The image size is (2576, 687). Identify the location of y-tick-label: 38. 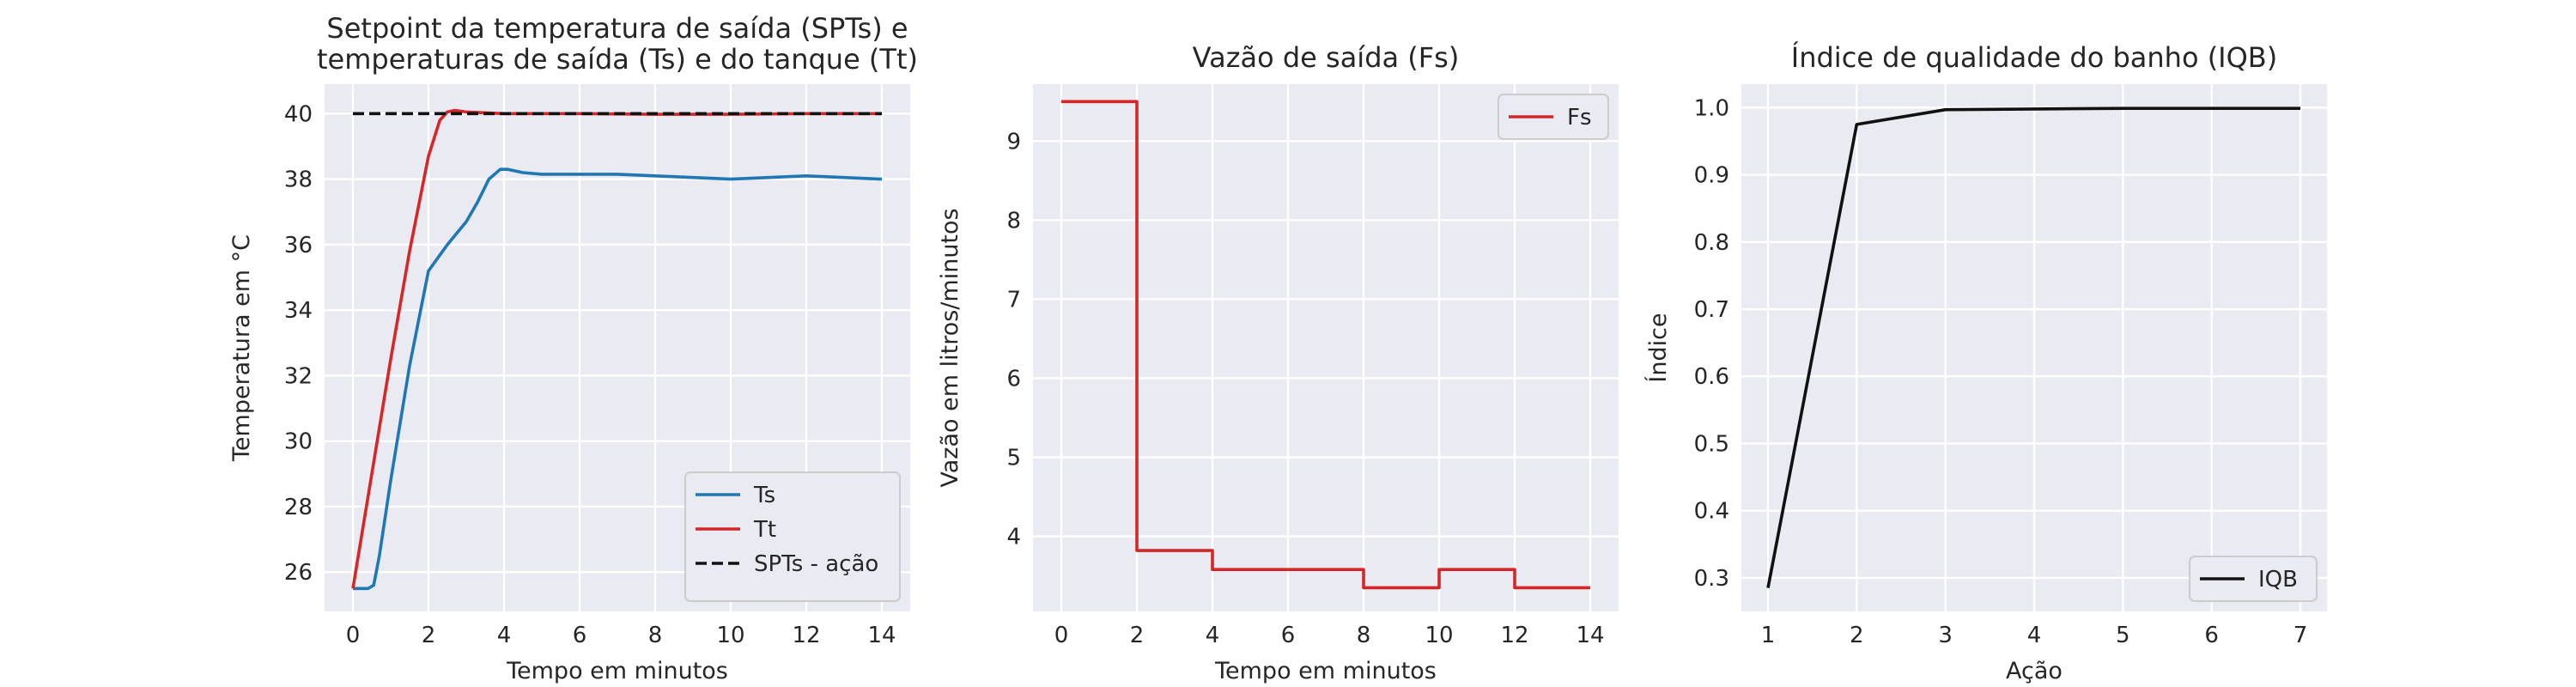
(298, 180).